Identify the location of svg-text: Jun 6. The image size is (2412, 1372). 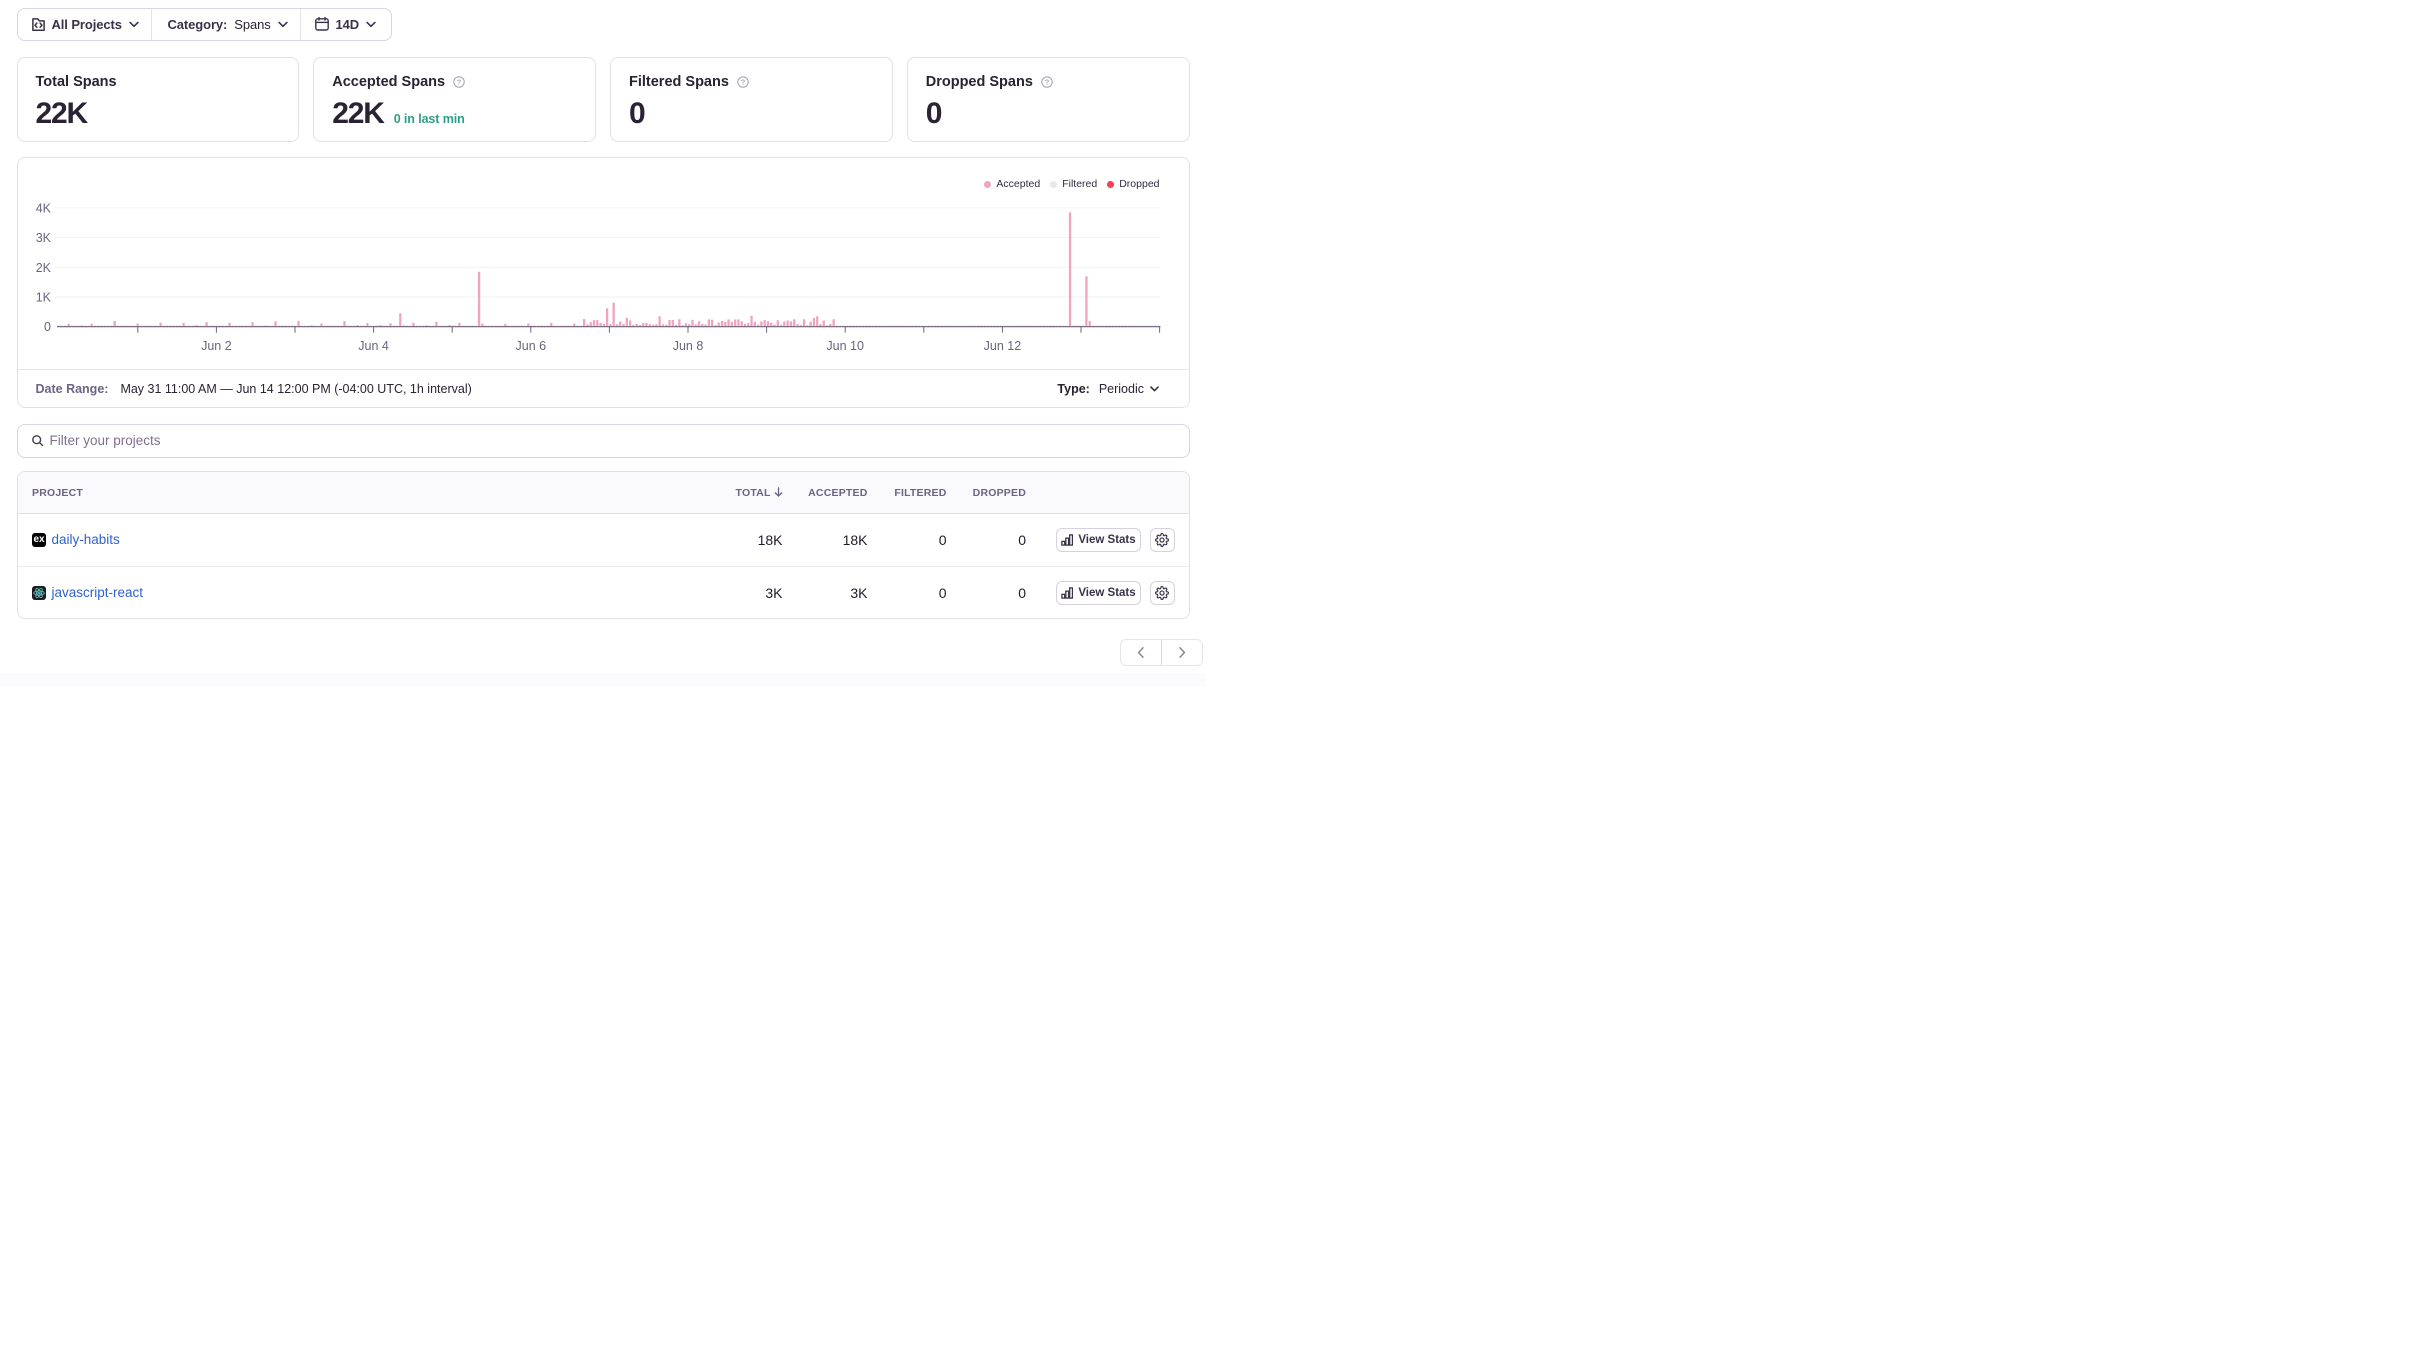
(531, 346).